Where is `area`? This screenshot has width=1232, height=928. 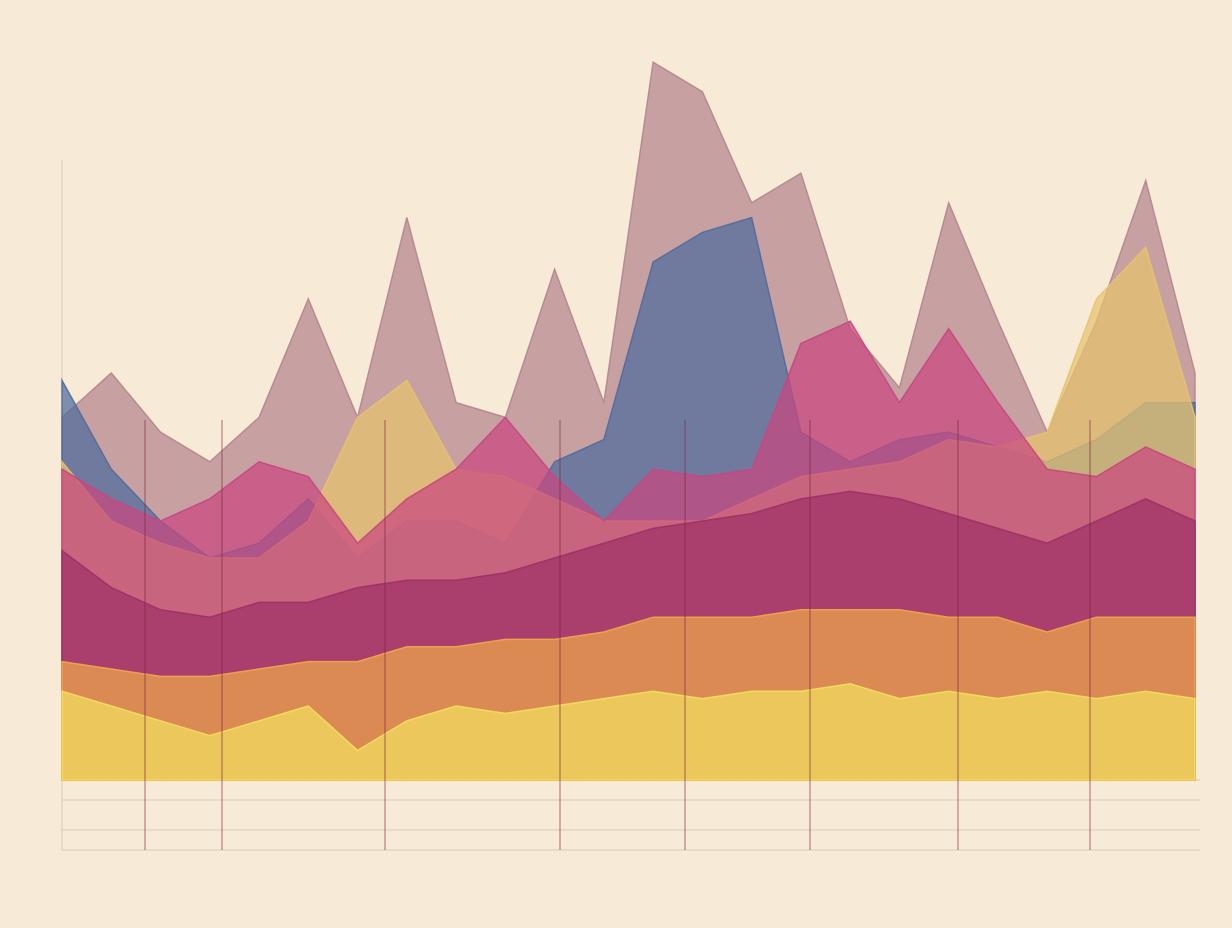 area is located at coordinates (628, 732).